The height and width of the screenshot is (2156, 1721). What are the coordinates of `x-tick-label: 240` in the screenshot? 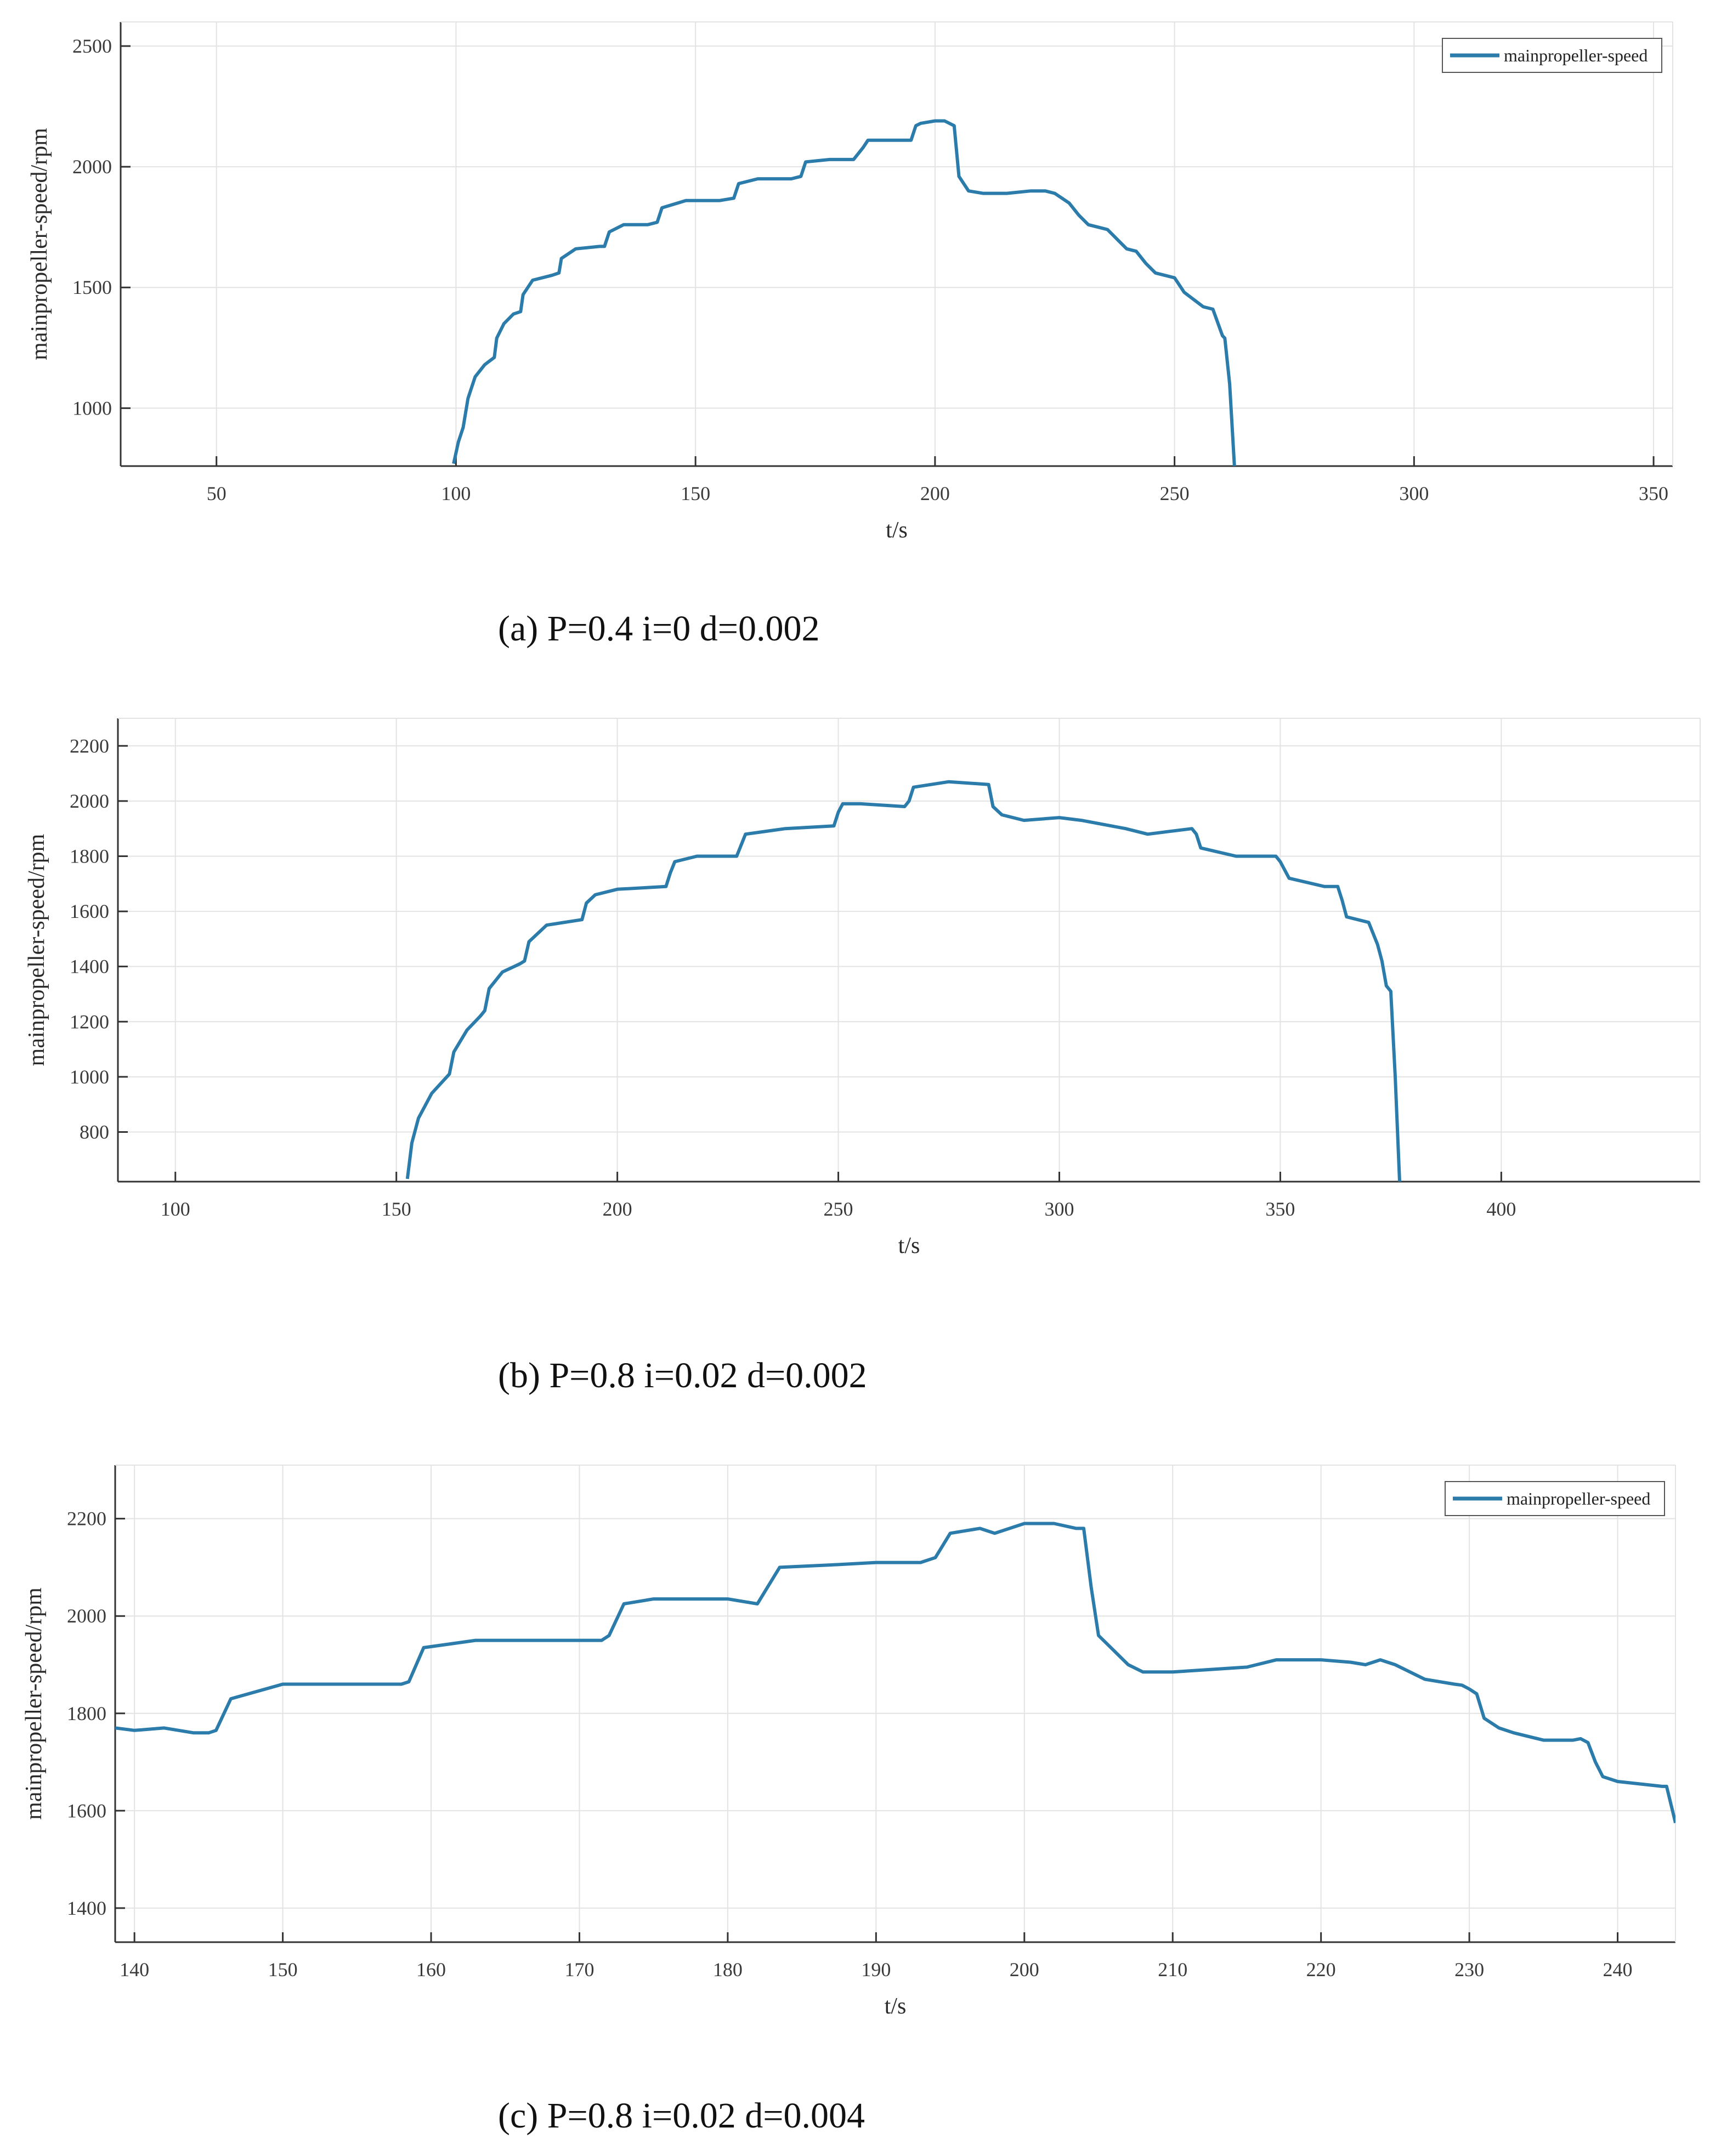 It's located at (1618, 1970).